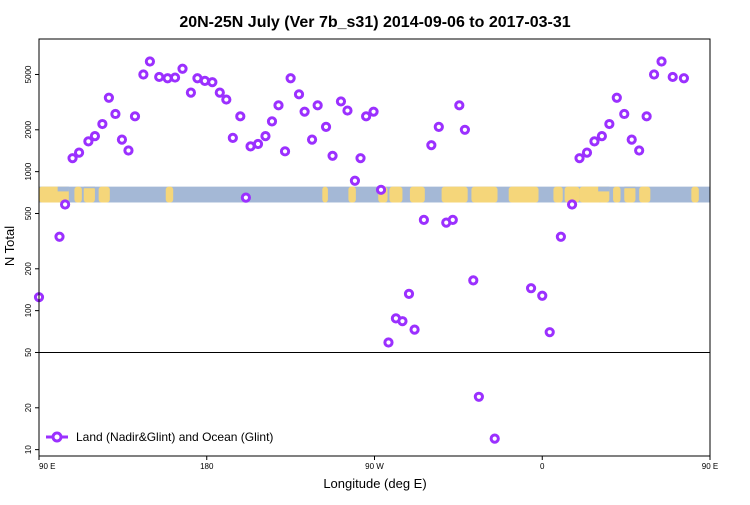  I want to click on legend: Land (Nadir&Glint) and Ocean (Glint), so click(159, 437).